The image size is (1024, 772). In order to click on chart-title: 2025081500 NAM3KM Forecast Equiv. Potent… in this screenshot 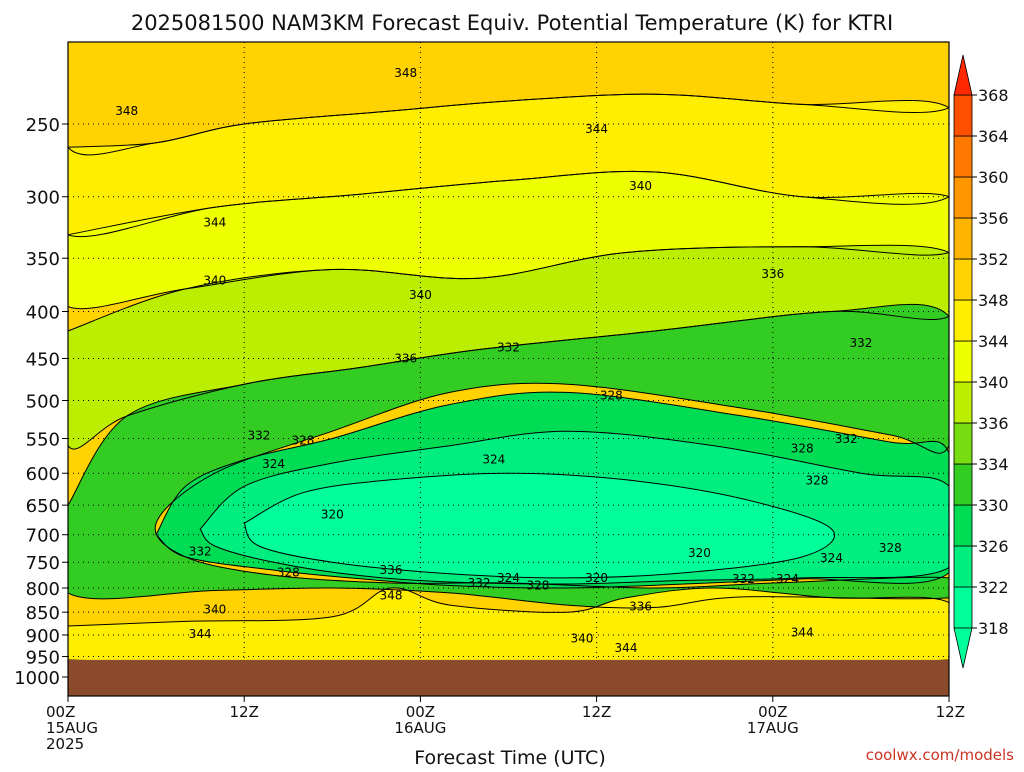, I will do `click(512, 23)`.